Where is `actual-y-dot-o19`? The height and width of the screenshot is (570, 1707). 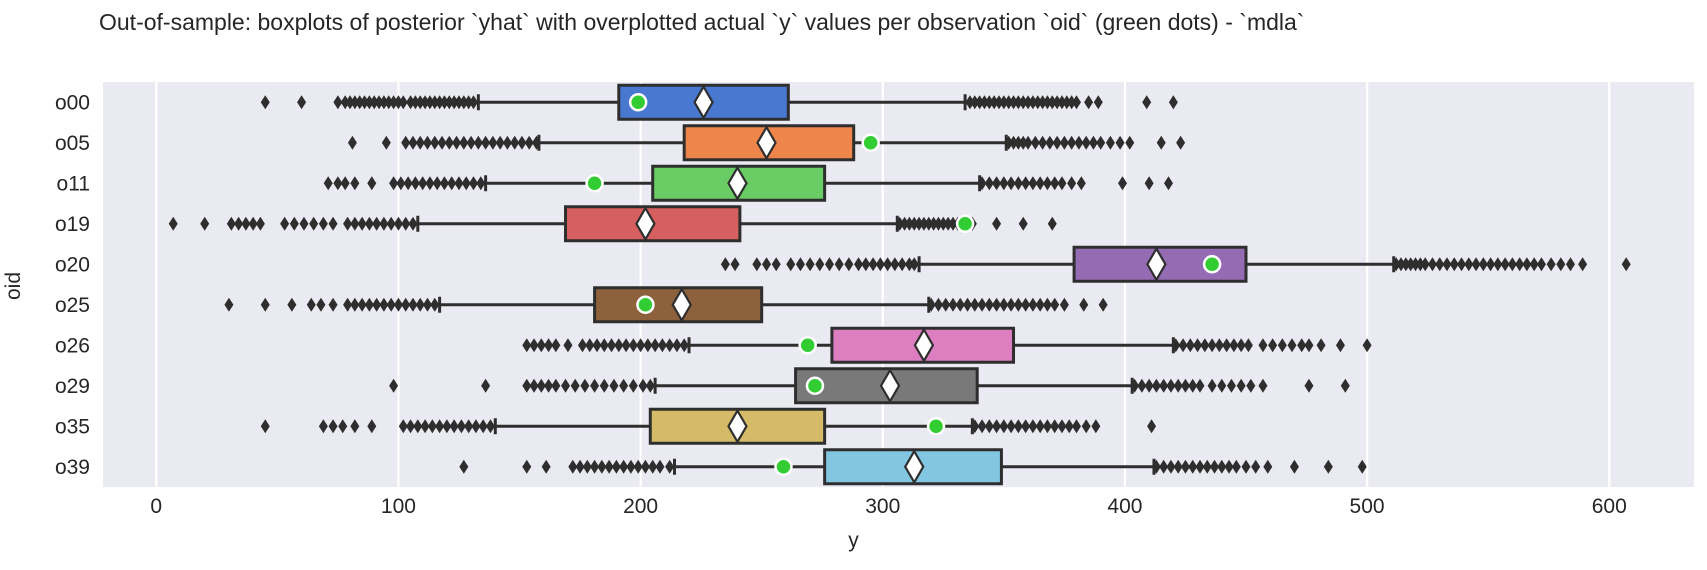 actual-y-dot-o19 is located at coordinates (965, 223).